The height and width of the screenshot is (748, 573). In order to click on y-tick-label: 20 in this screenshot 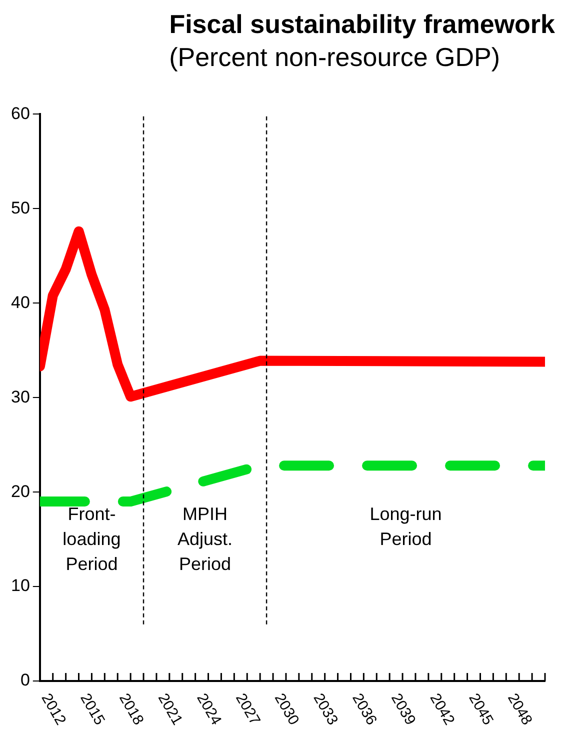, I will do `click(20, 491)`.